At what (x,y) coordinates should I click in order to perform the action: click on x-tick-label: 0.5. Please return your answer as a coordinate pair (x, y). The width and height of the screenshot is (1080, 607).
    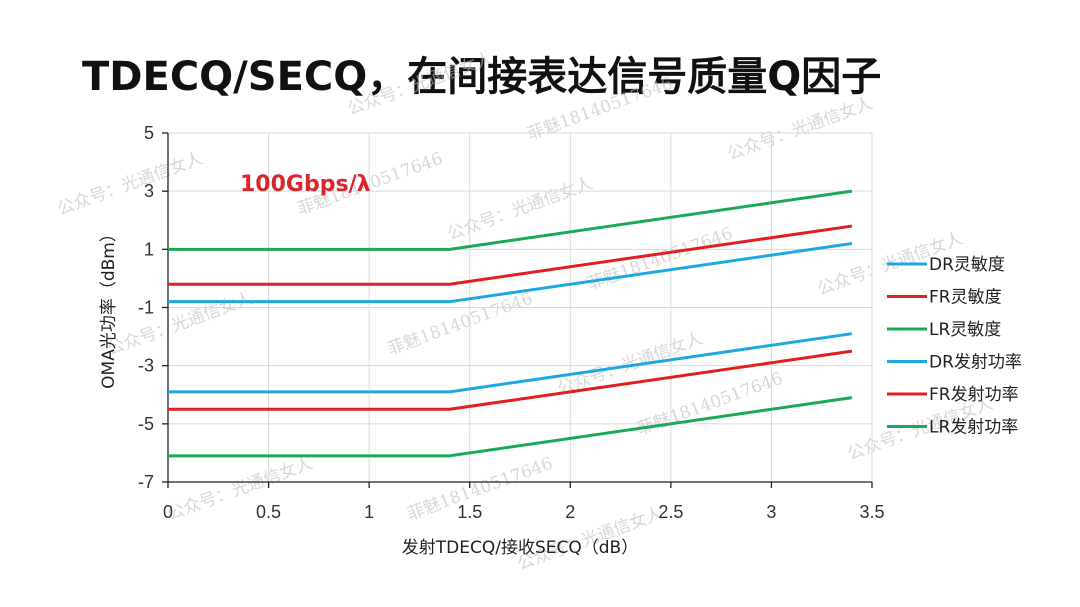
    Looking at the image, I should click on (268, 512).